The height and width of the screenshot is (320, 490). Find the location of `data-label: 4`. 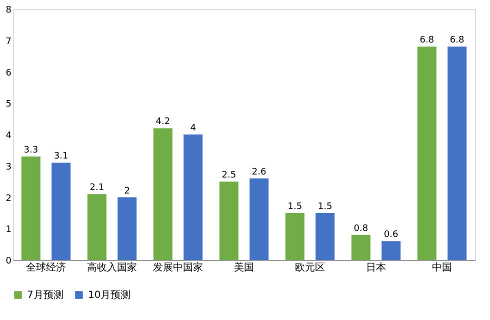

data-label: 4 is located at coordinates (193, 129).